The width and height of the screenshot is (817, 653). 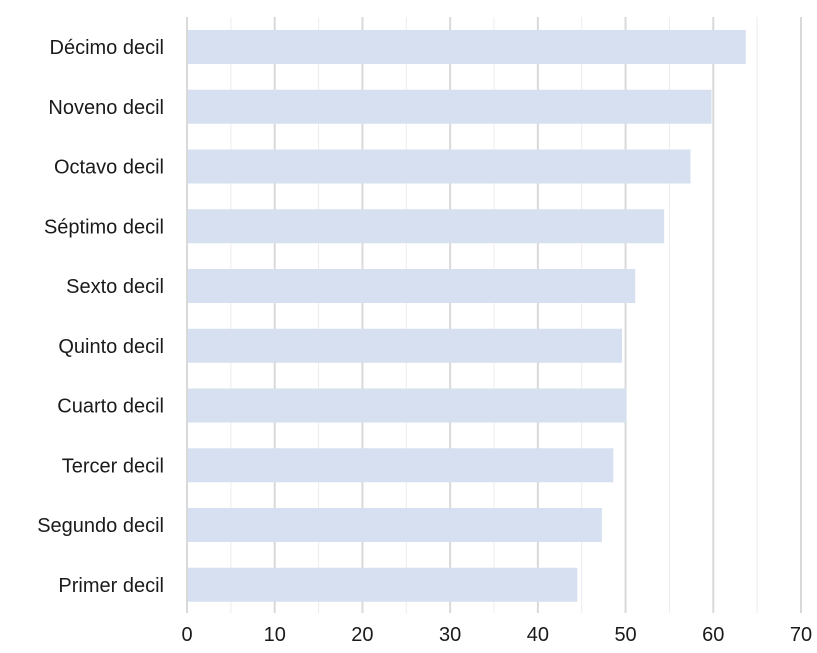 What do you see at coordinates (104, 227) in the screenshot?
I see `category-label: Séptimo decil` at bounding box center [104, 227].